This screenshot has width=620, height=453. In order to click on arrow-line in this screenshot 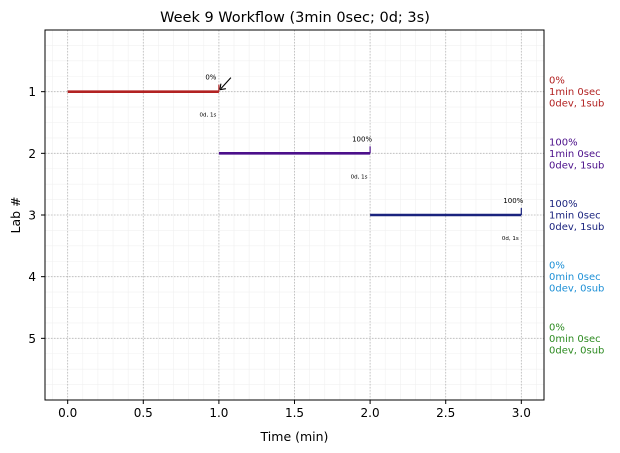, I will do `click(226, 83)`.